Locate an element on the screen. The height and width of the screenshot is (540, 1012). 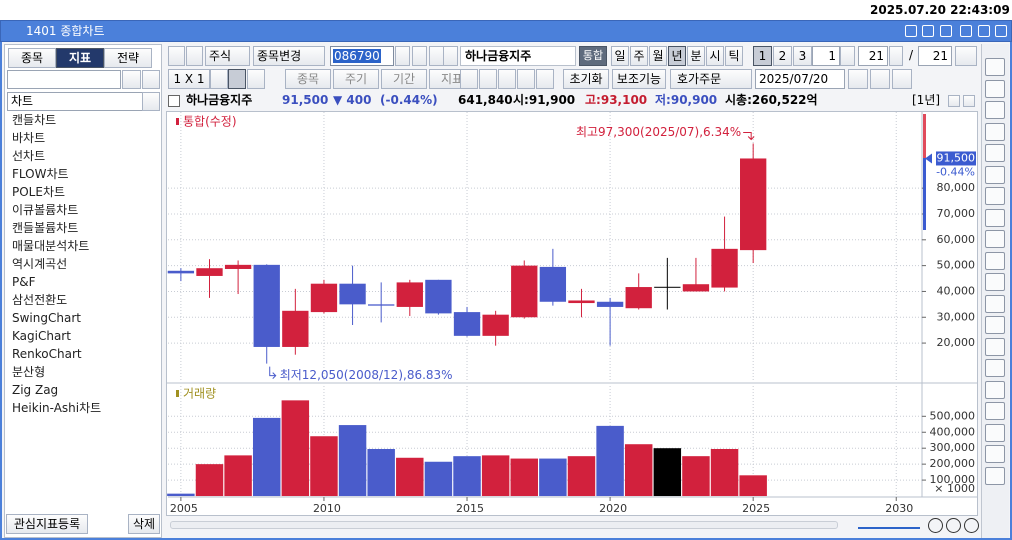
clear-button is located at coordinates (131, 79).